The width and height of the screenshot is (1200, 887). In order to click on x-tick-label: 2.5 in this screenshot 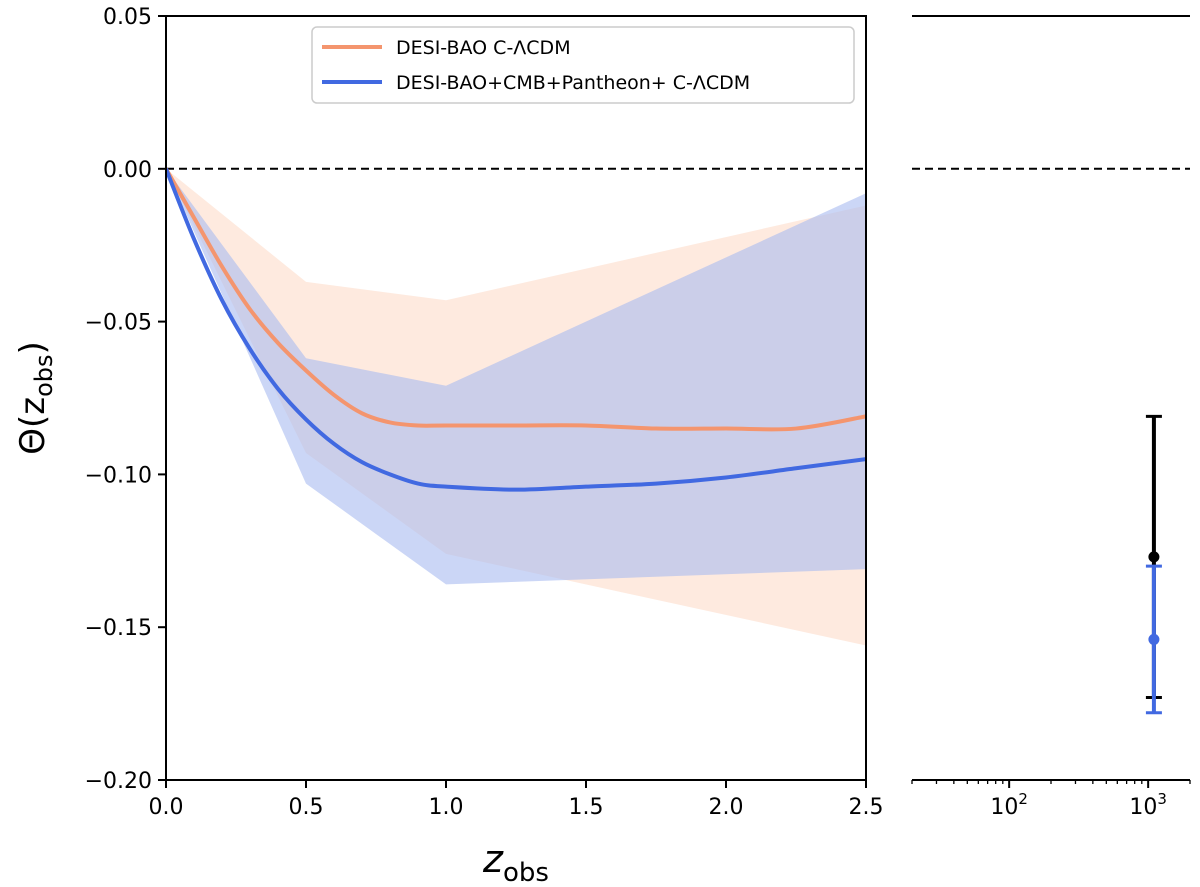, I will do `click(866, 807)`.